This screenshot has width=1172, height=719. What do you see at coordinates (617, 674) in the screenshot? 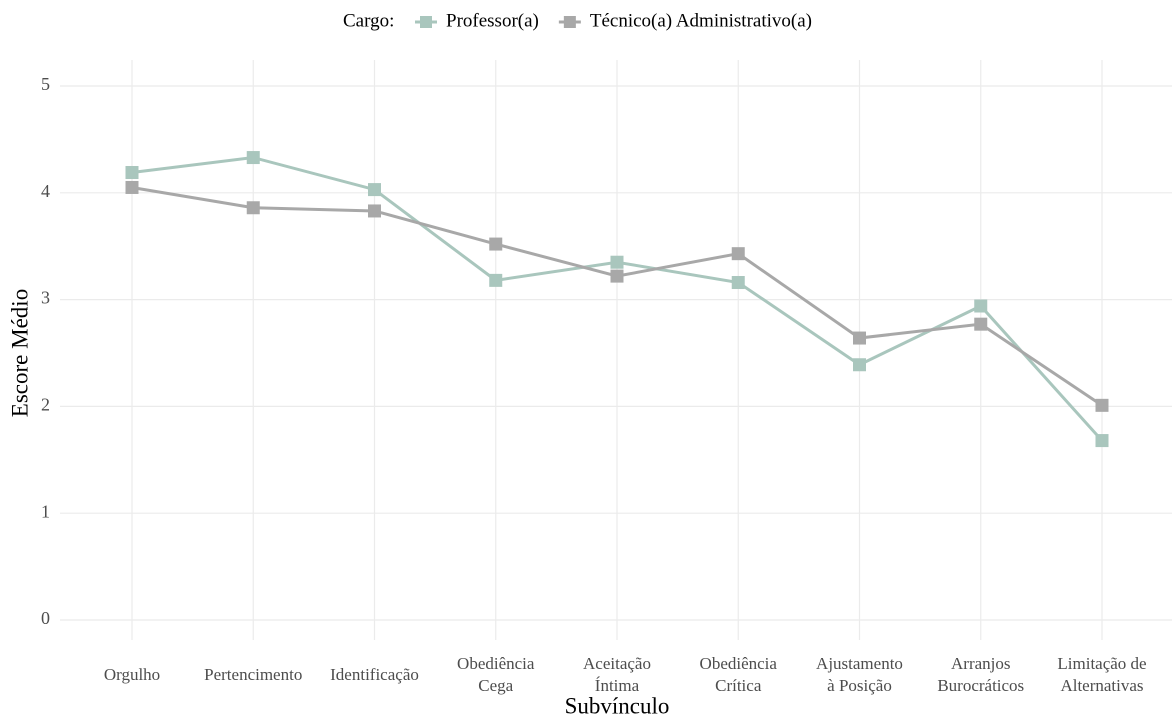
I see `x-tick-label: Aceitação Íntima` at bounding box center [617, 674].